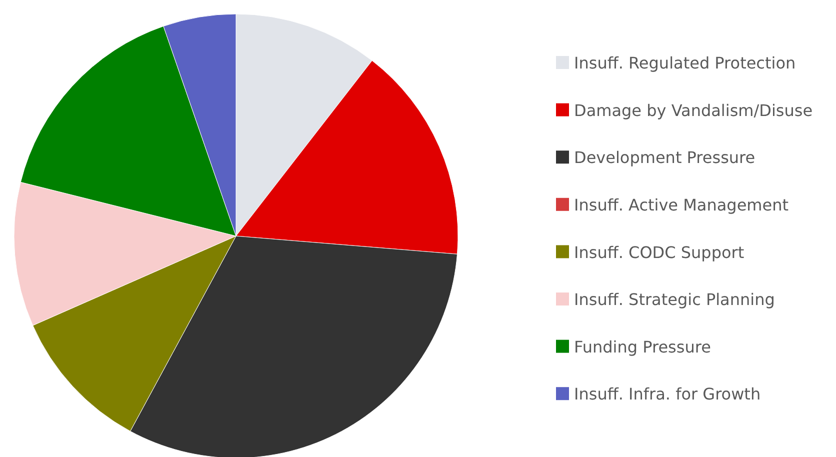  What do you see at coordinates (665, 158) in the screenshot?
I see `legend-label: Development Pressure` at bounding box center [665, 158].